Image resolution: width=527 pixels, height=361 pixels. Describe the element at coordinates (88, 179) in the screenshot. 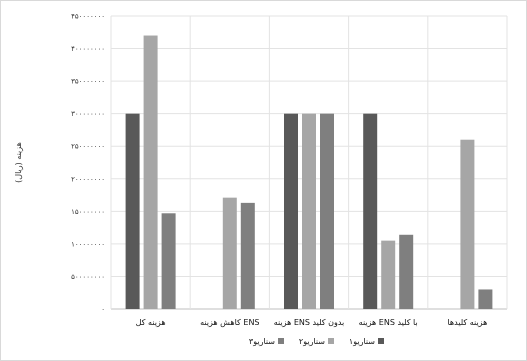

I see `y-tick-label: ۲۰۰۰۰۰۰۰۰` at that location.